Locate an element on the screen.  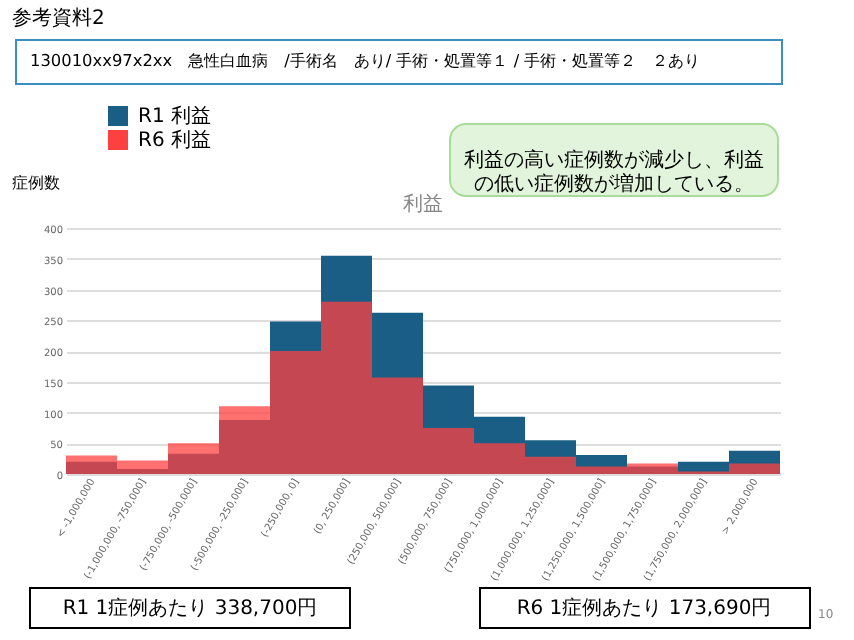
legend-label: R1 利益 is located at coordinates (174, 116).